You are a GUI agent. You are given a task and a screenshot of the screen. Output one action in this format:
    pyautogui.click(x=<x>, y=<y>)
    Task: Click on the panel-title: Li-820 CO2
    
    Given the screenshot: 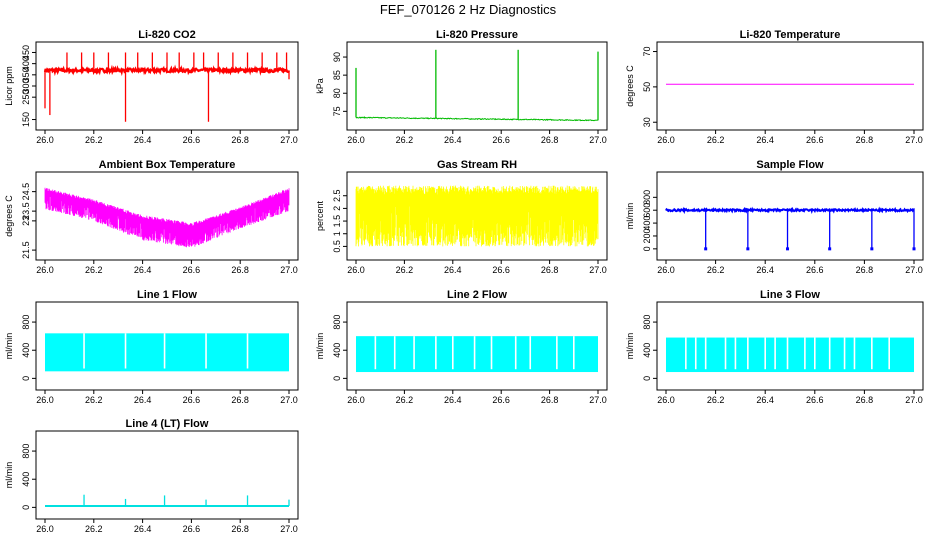 What is the action you would take?
    pyautogui.click(x=166, y=35)
    